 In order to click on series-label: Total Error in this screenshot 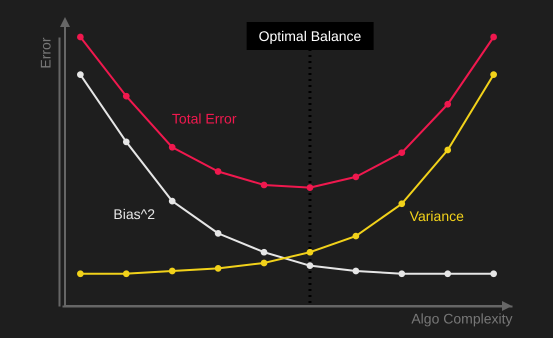, I will do `click(204, 118)`.